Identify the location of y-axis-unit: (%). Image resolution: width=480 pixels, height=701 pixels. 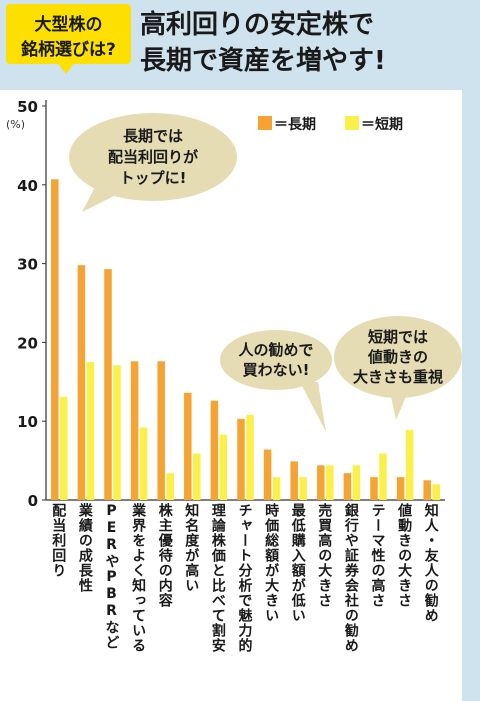
(15, 124).